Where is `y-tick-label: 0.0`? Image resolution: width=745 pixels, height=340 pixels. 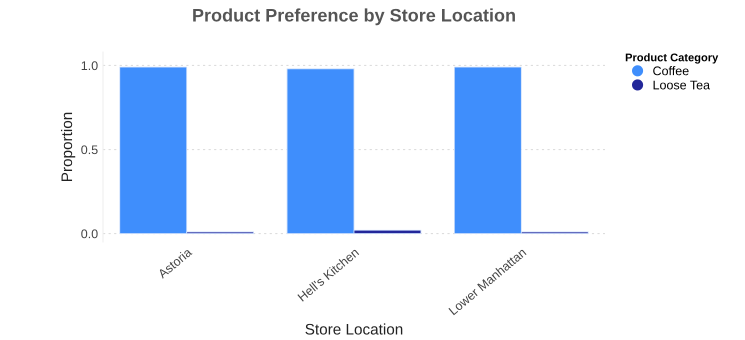 y-tick-label: 0.0 is located at coordinates (89, 233).